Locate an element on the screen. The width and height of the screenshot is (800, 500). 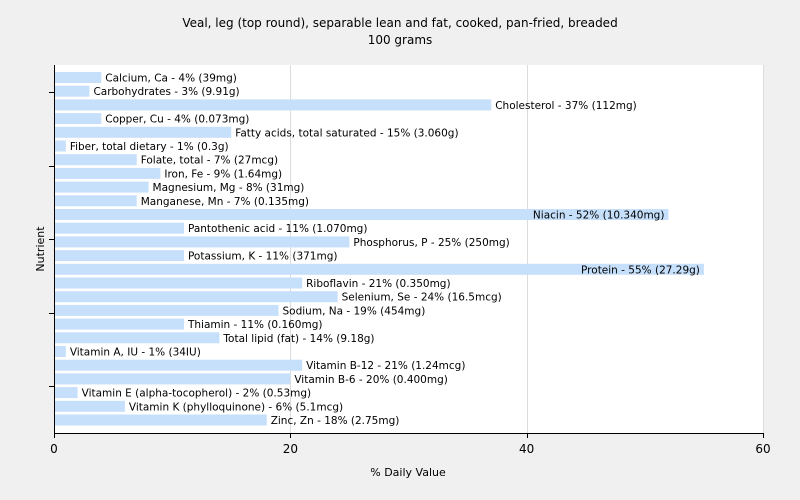
x-tick-label: 60 is located at coordinates (762, 449).